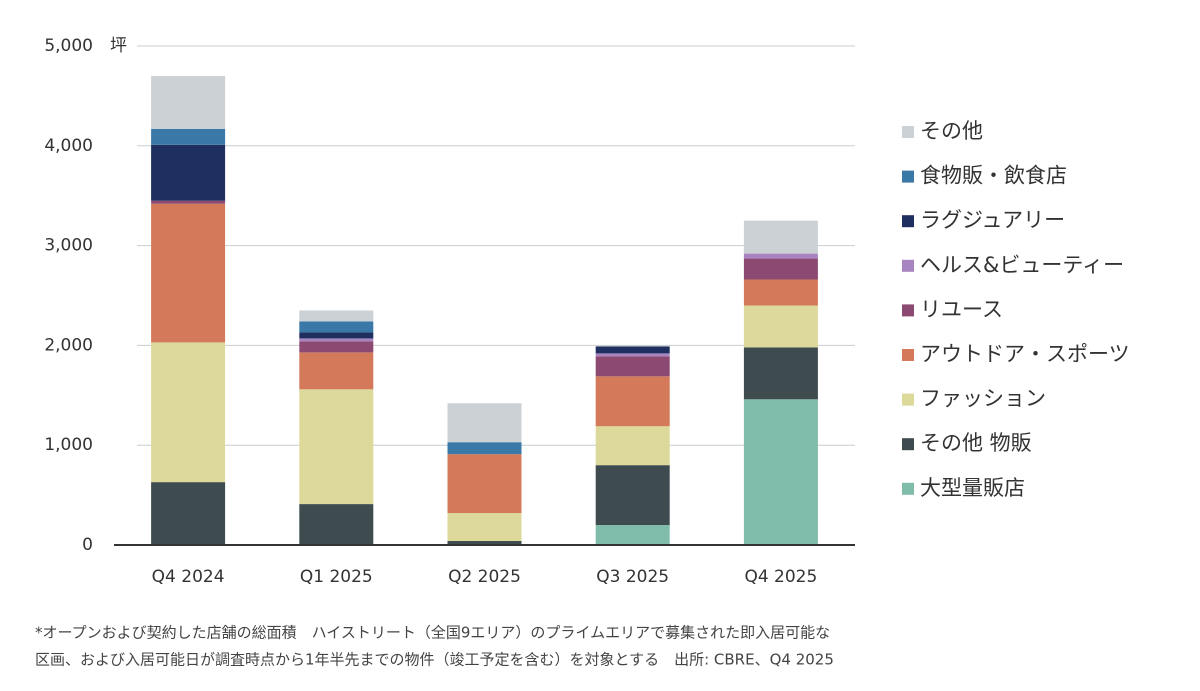  What do you see at coordinates (68, 345) in the screenshot?
I see `y-tick-label: 2,000` at bounding box center [68, 345].